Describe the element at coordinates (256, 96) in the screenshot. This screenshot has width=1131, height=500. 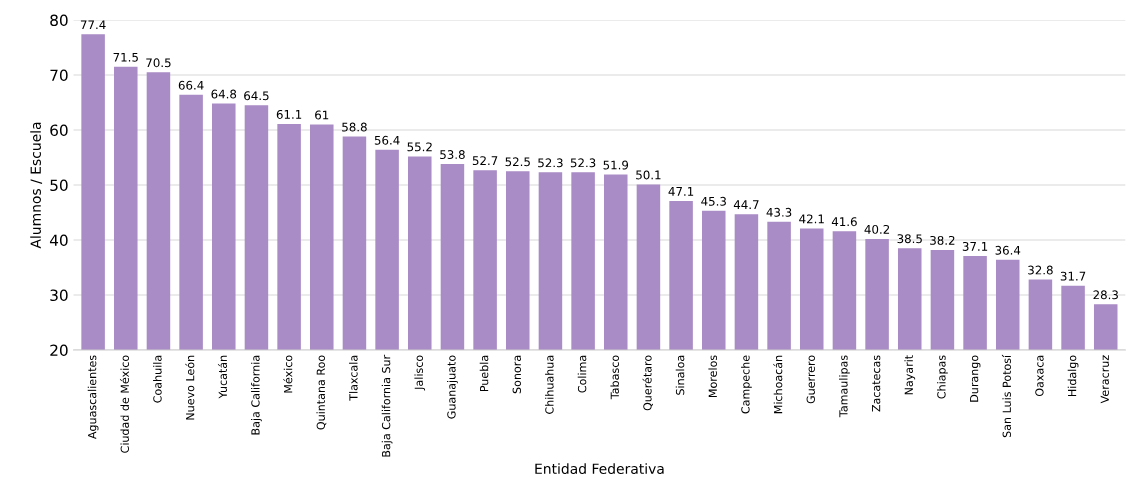
I see `data-label: 64.5` at that location.